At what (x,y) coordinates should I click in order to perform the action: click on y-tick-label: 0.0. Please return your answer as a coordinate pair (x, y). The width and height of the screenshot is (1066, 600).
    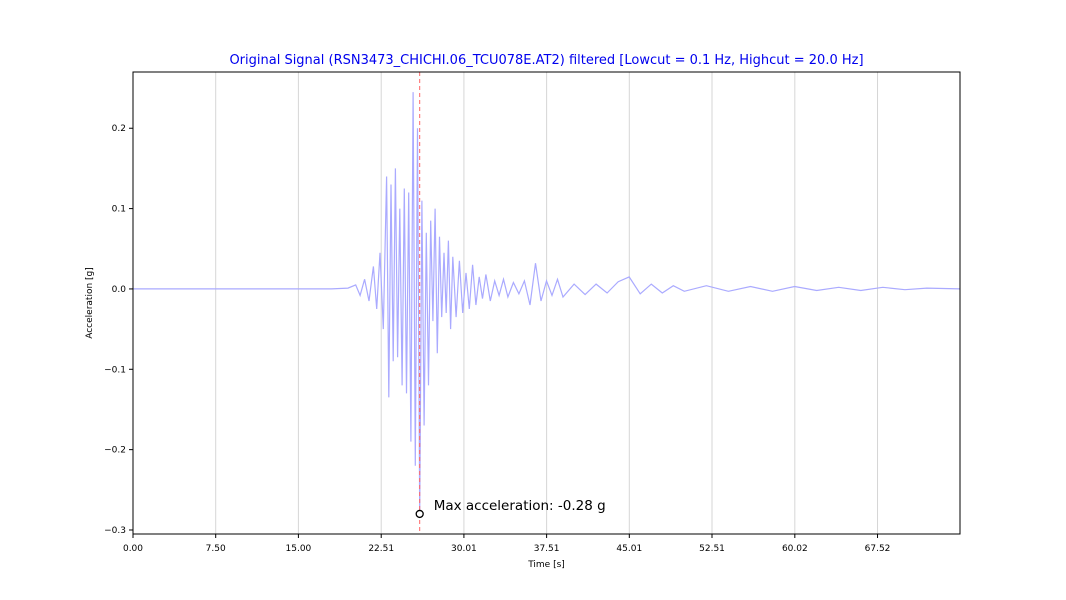
    Looking at the image, I should click on (119, 290).